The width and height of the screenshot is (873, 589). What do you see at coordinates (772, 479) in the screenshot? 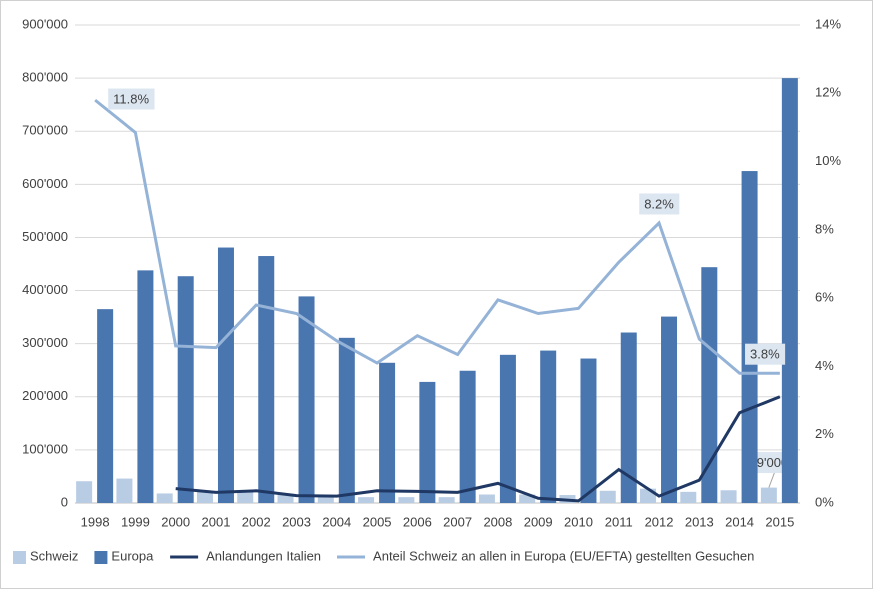
I see `label-leader` at bounding box center [772, 479].